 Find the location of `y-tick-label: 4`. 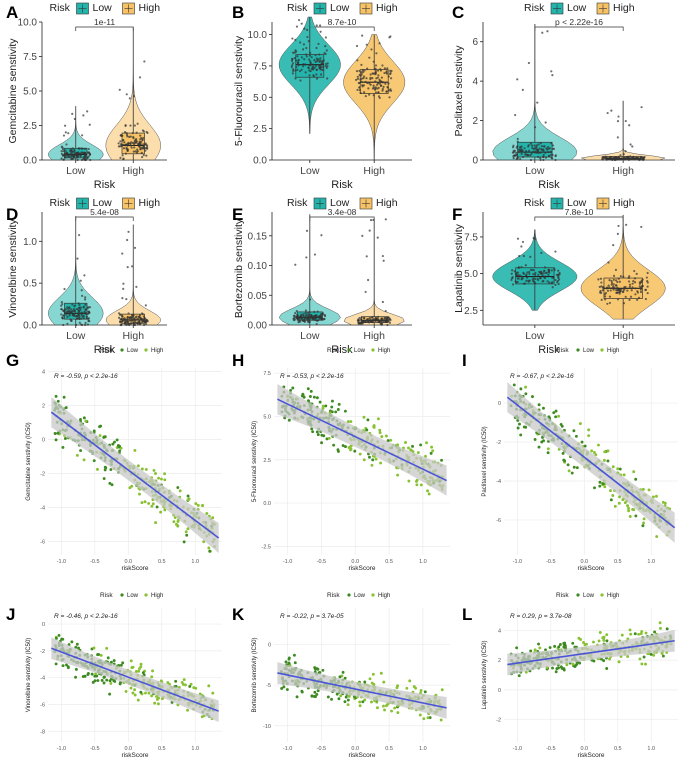

y-tick-label: 4 is located at coordinates (499, 631).